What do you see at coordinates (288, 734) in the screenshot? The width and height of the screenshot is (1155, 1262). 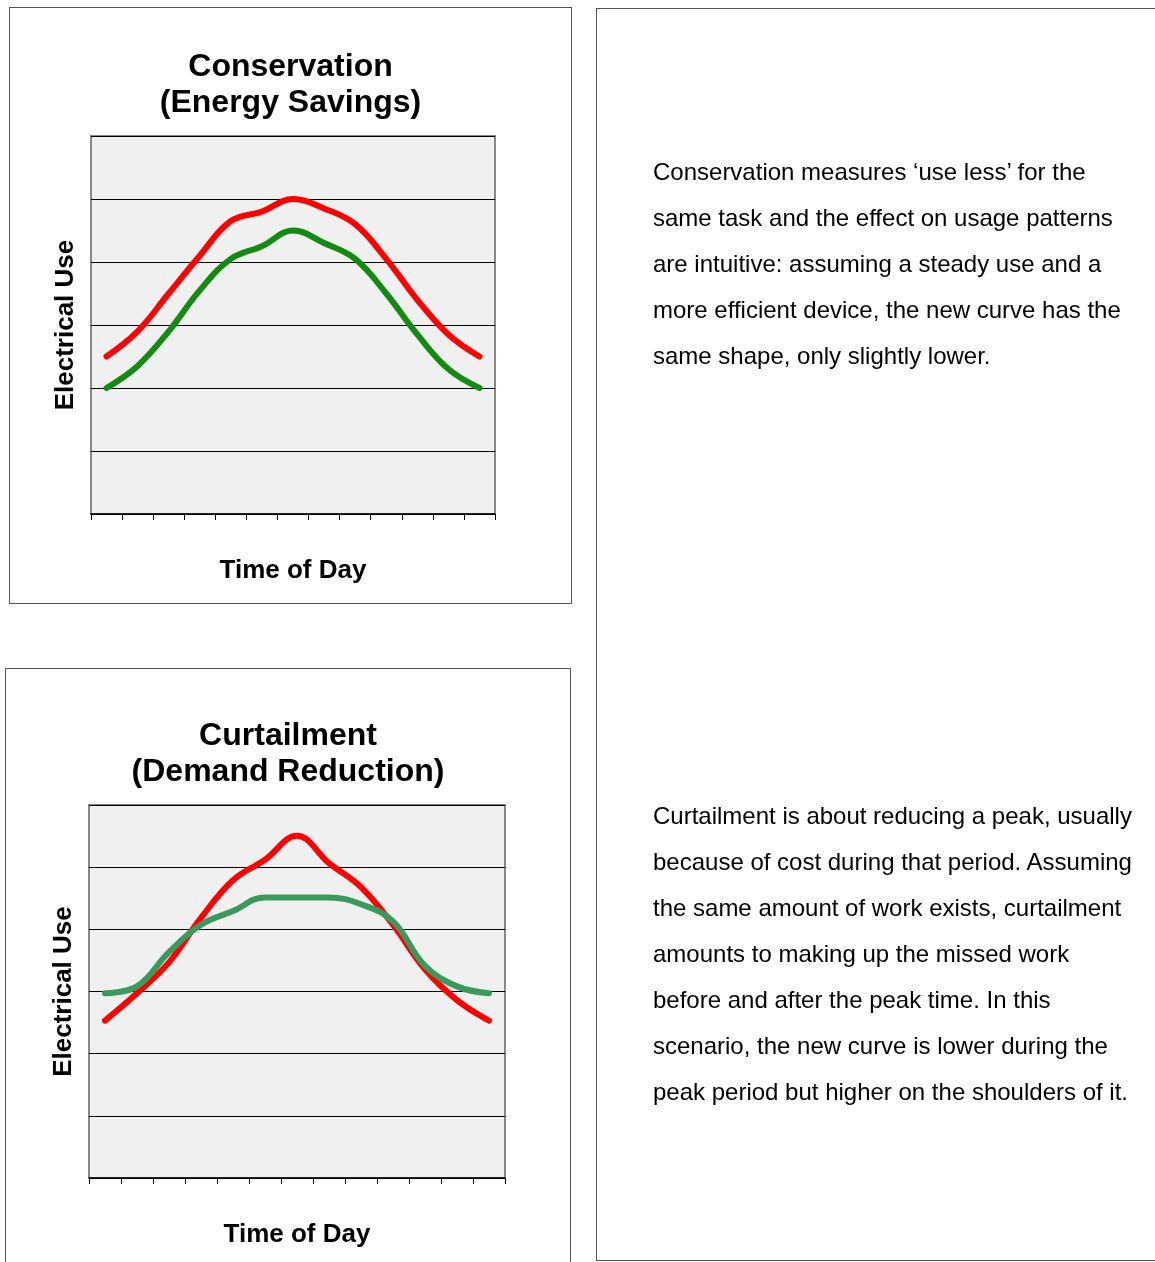 I see `chart-title: Curtailment` at bounding box center [288, 734].